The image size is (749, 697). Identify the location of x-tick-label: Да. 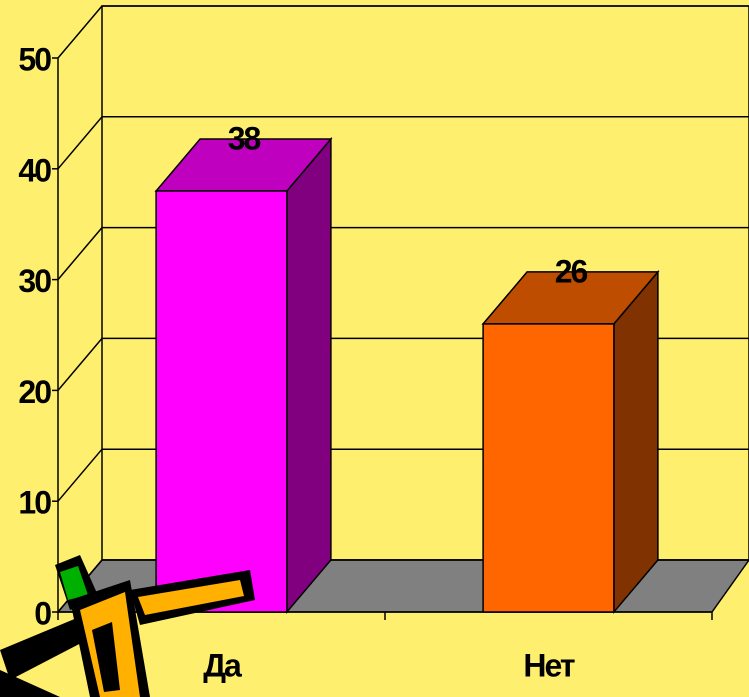
(222, 665).